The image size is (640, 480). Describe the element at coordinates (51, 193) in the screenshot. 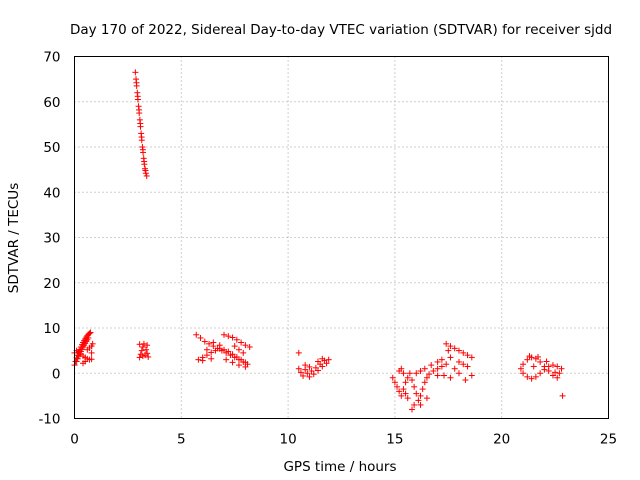

I see `y-tick-label: 40` at that location.